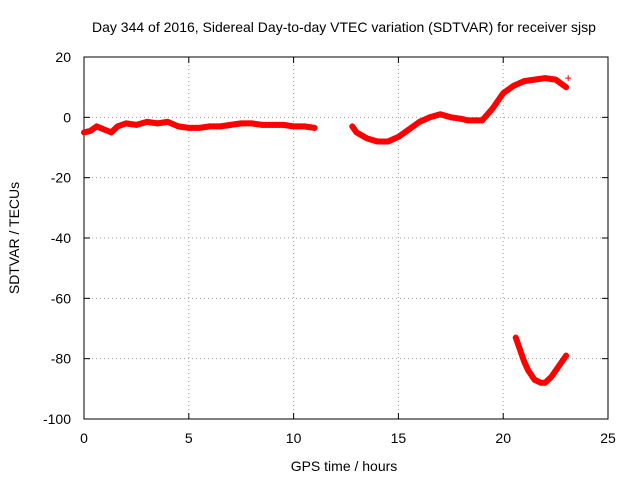 This screenshot has width=640, height=480. I want to click on x-tick-label: 25, so click(608, 438).